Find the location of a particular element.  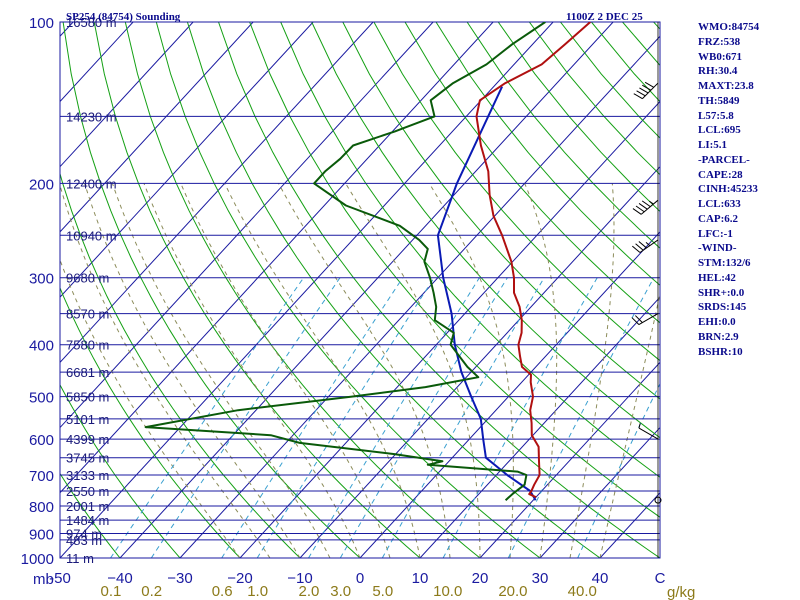

index-item: WB0:671 is located at coordinates (720, 56).